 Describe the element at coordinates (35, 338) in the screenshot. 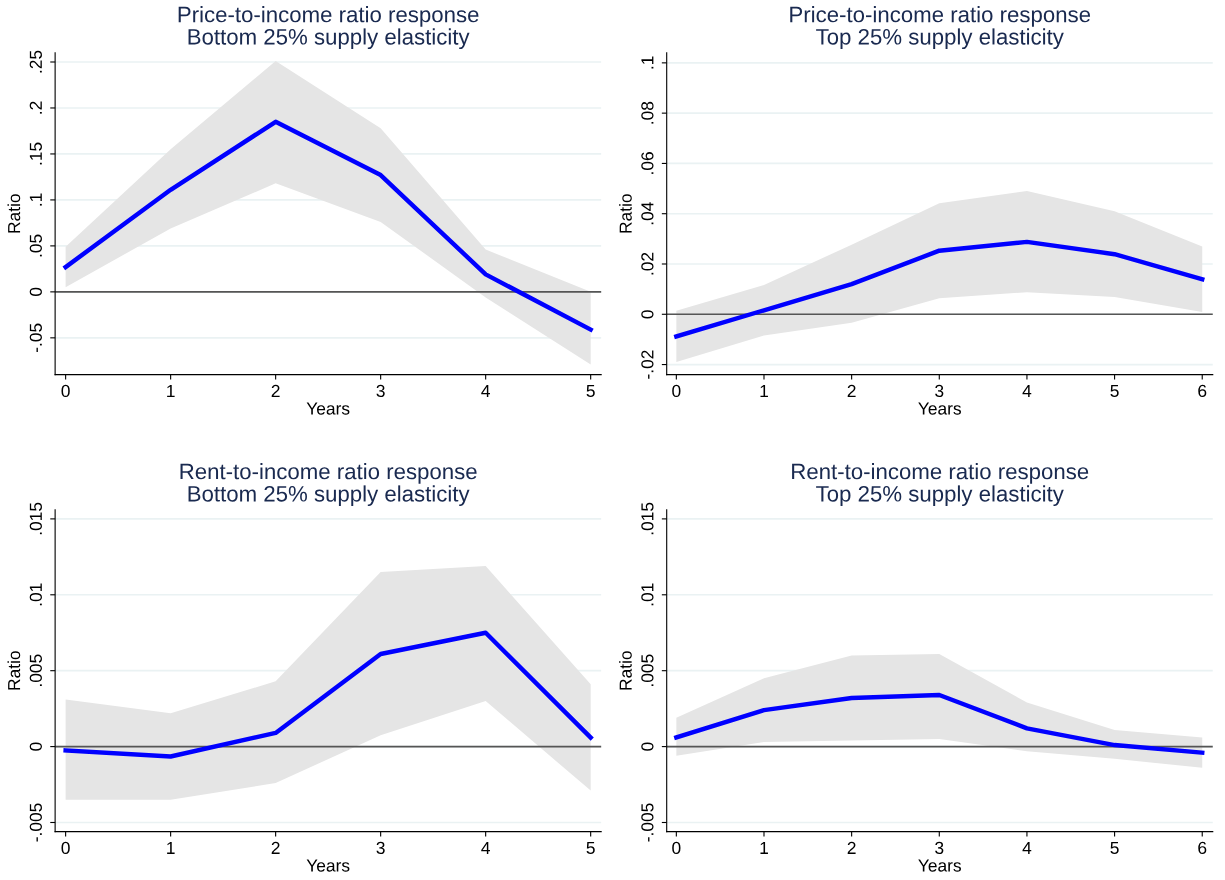

I see `y-tick-label: -.05` at that location.